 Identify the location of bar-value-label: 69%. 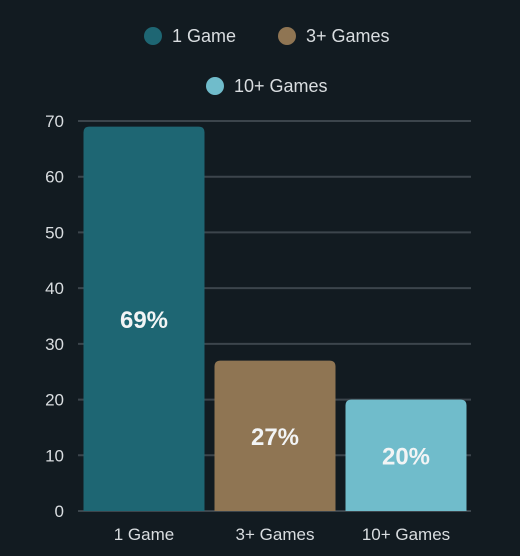
(144, 320).